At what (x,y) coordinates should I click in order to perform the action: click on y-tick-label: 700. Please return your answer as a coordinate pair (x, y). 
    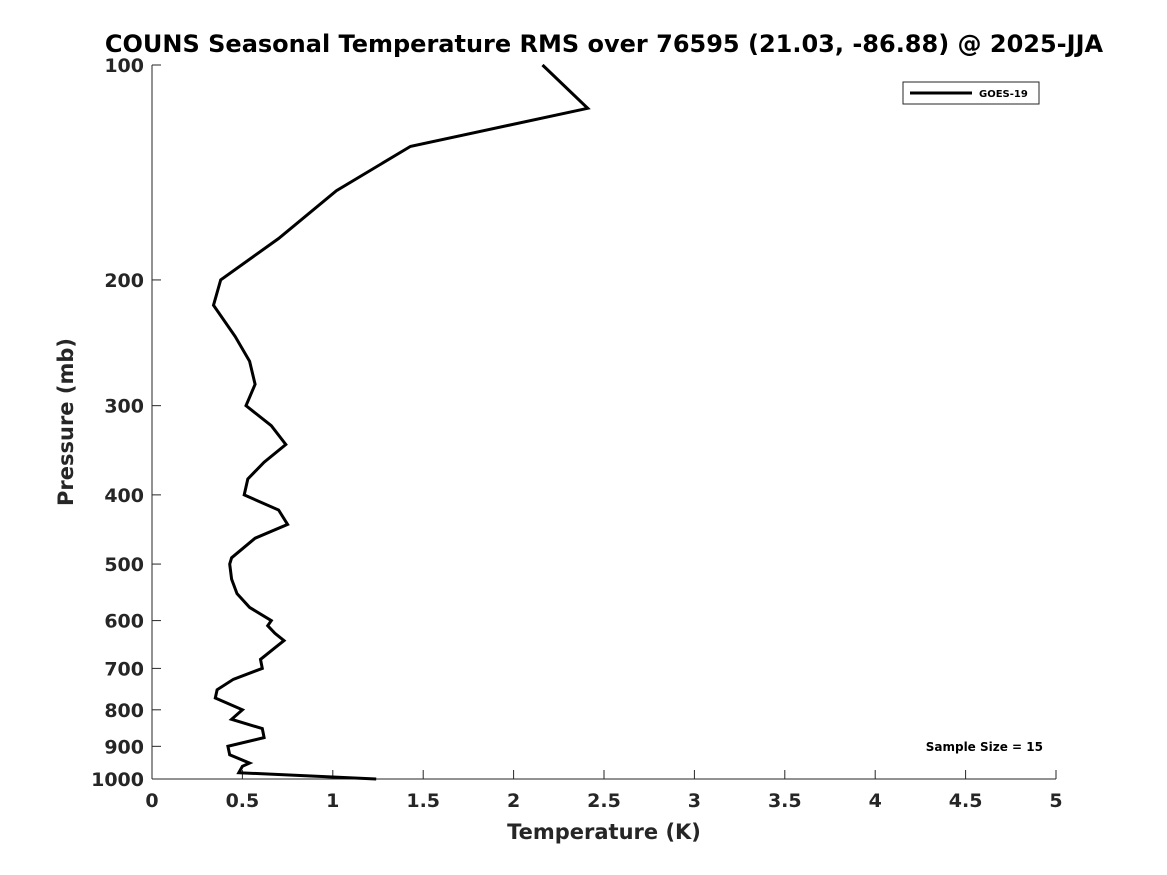
    Looking at the image, I should click on (124, 669).